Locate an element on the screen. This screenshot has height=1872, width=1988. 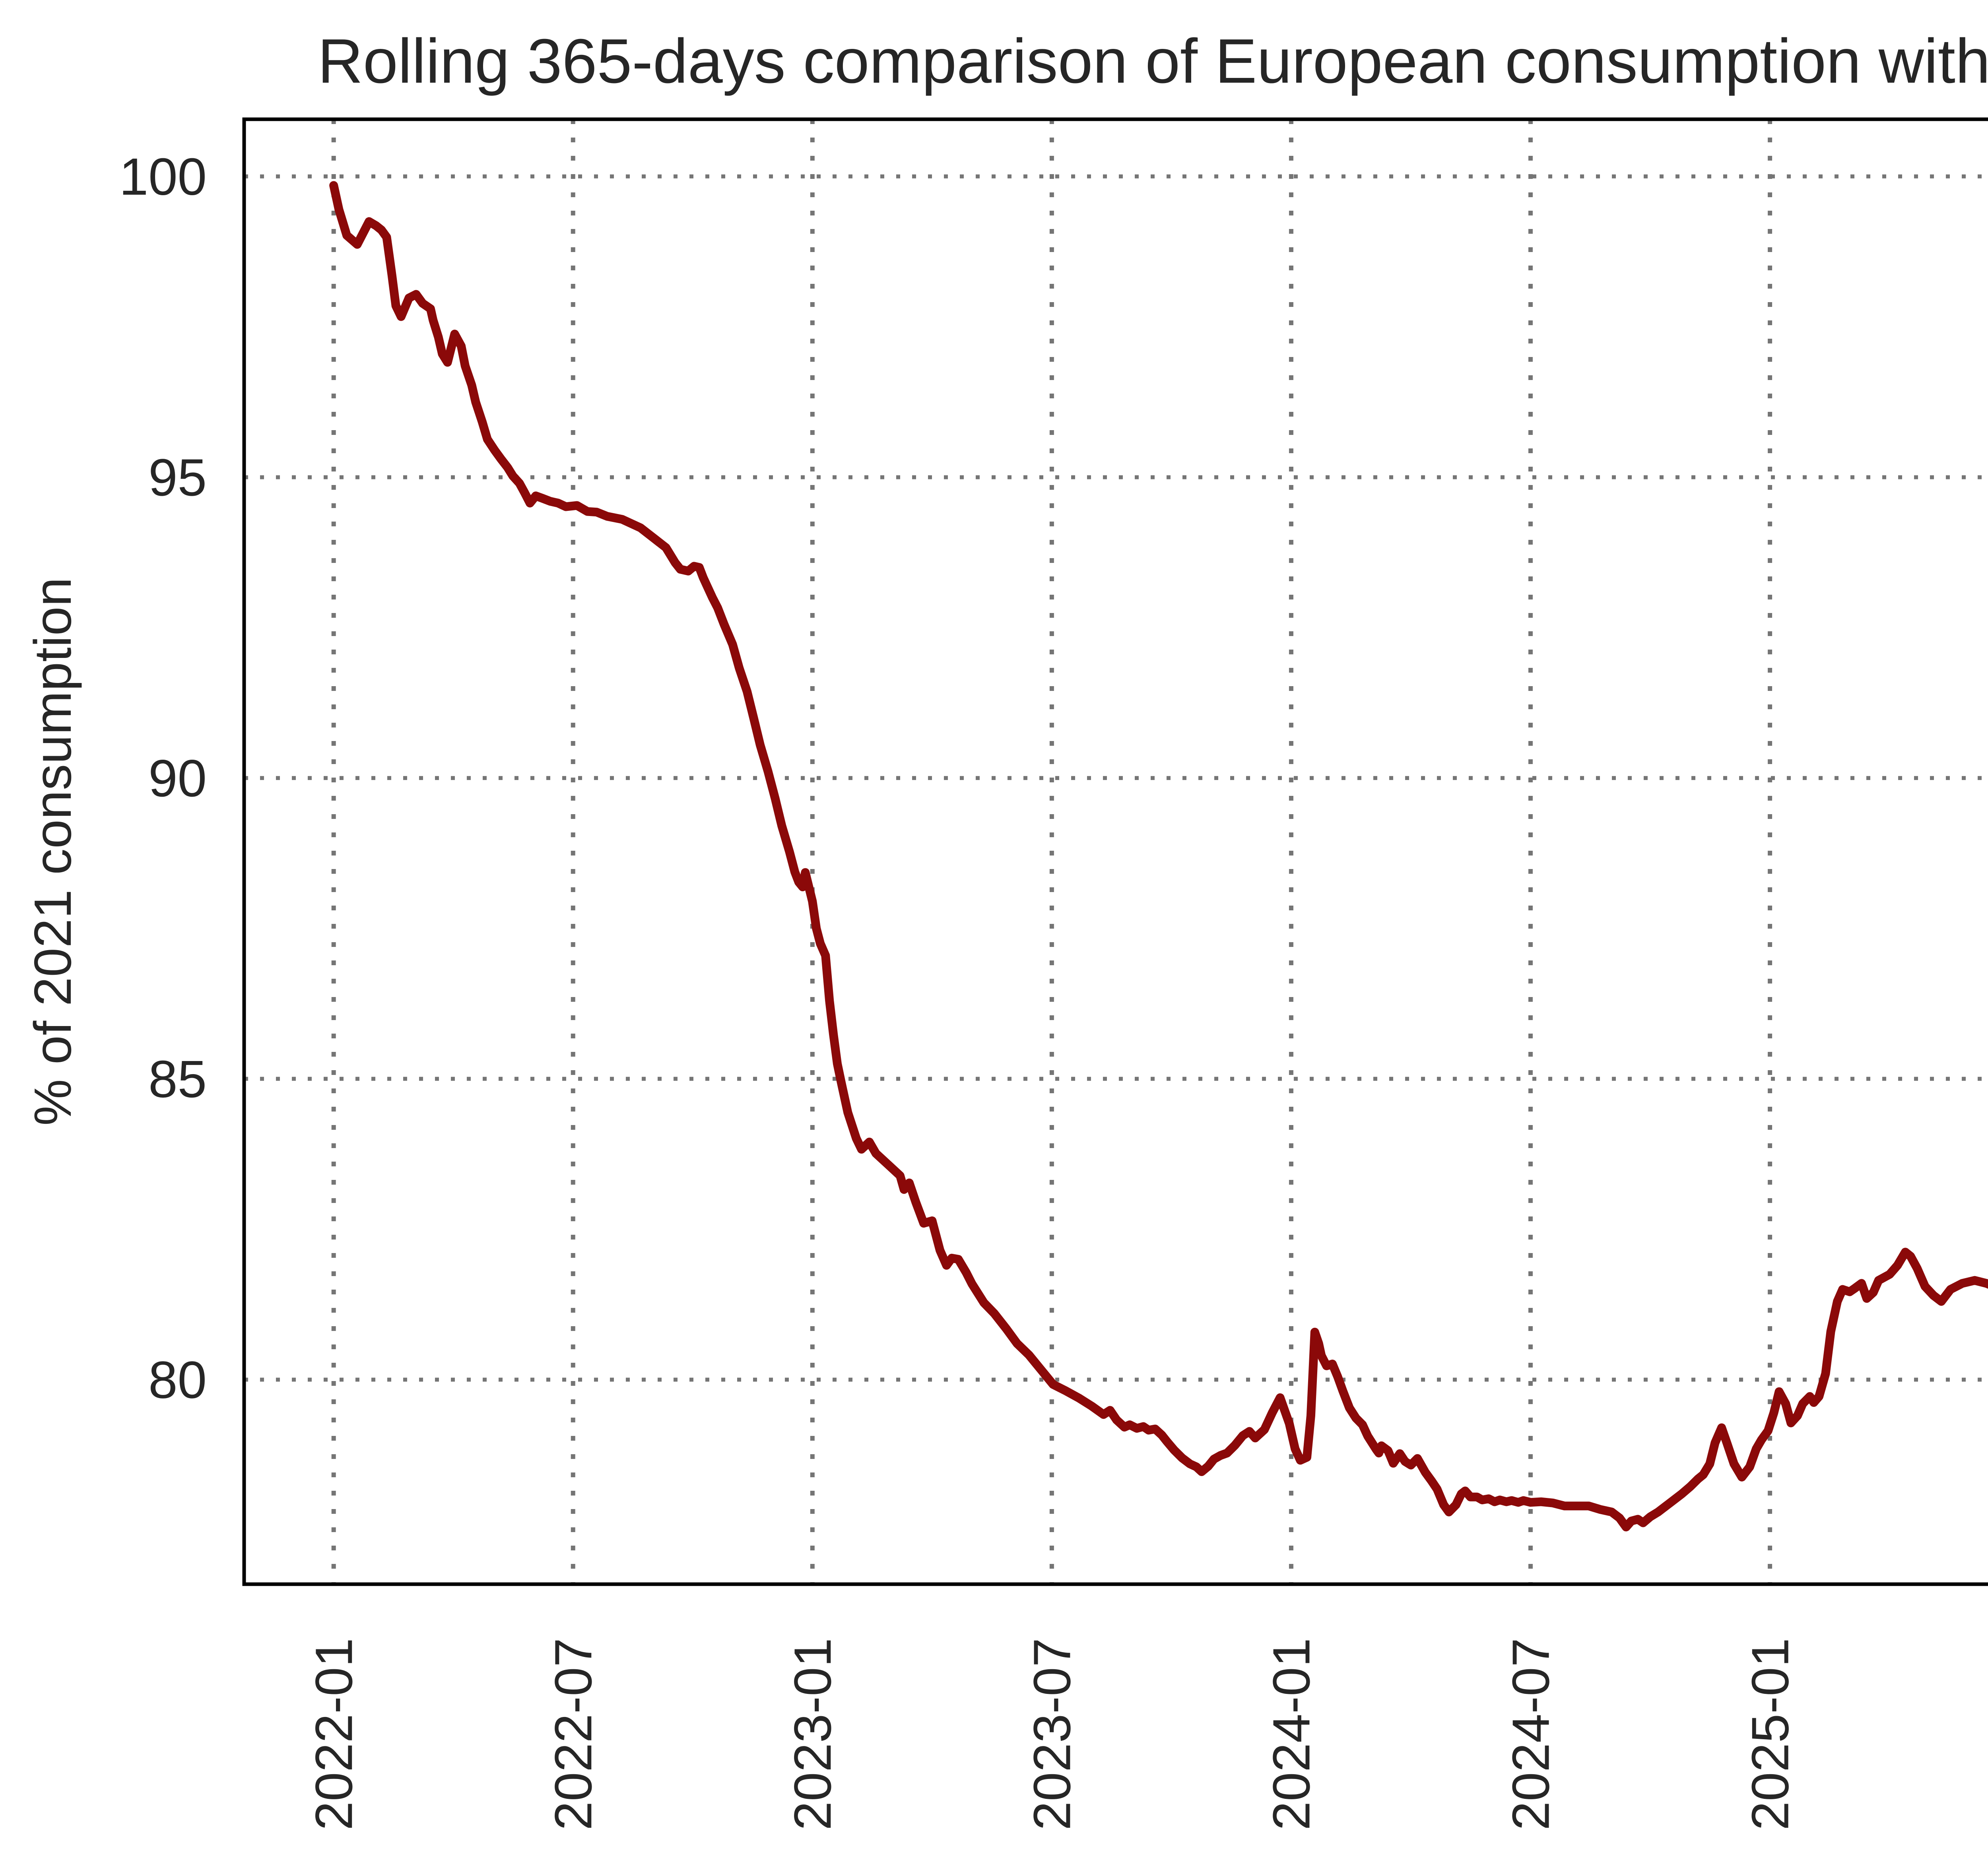
x-tick-label: 2022-07 is located at coordinates (573, 1734).